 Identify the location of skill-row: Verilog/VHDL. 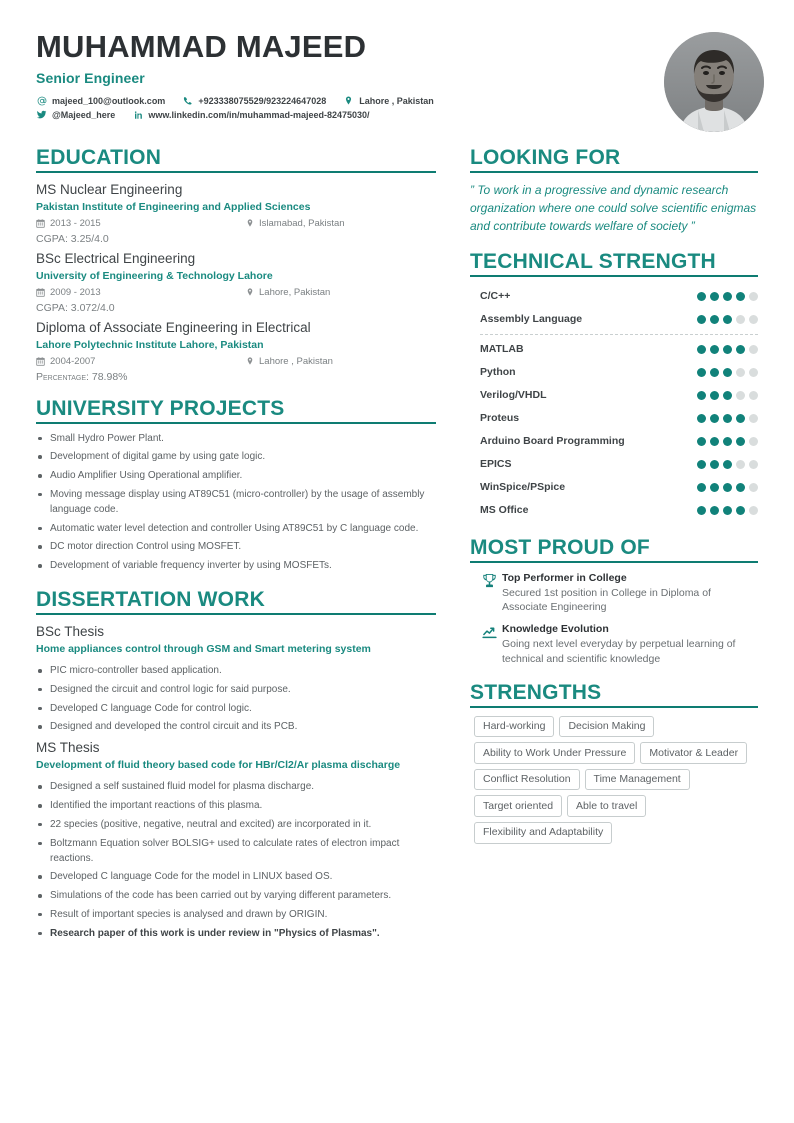
(614, 395).